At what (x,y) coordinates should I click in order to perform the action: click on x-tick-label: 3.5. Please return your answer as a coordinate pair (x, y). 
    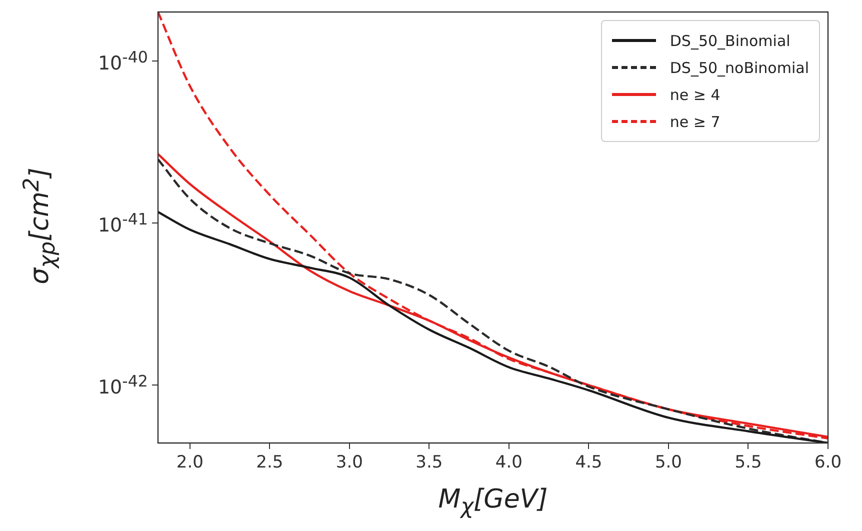
    Looking at the image, I should click on (429, 462).